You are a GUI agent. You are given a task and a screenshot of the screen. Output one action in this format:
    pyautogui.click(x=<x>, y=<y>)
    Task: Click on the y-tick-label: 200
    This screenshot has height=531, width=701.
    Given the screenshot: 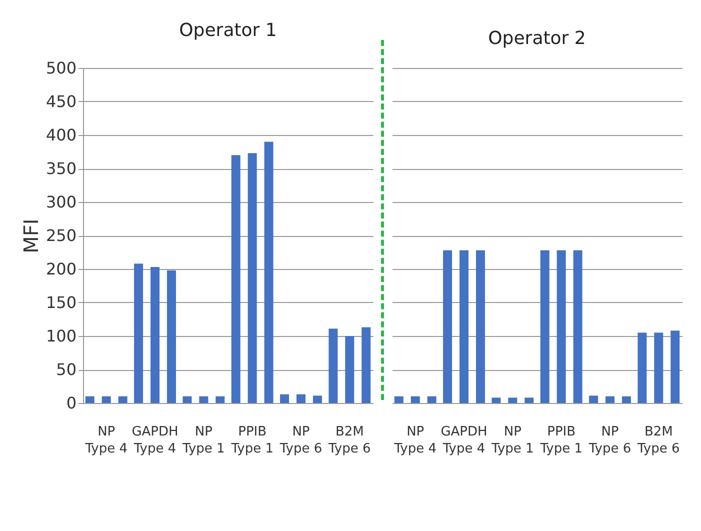 What is the action you would take?
    pyautogui.click(x=61, y=269)
    